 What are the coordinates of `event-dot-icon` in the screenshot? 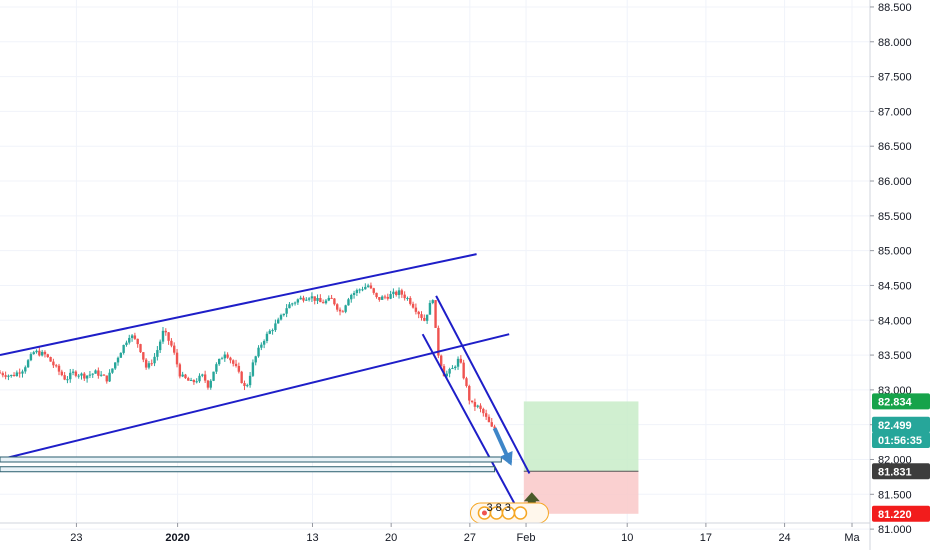 It's located at (484, 513).